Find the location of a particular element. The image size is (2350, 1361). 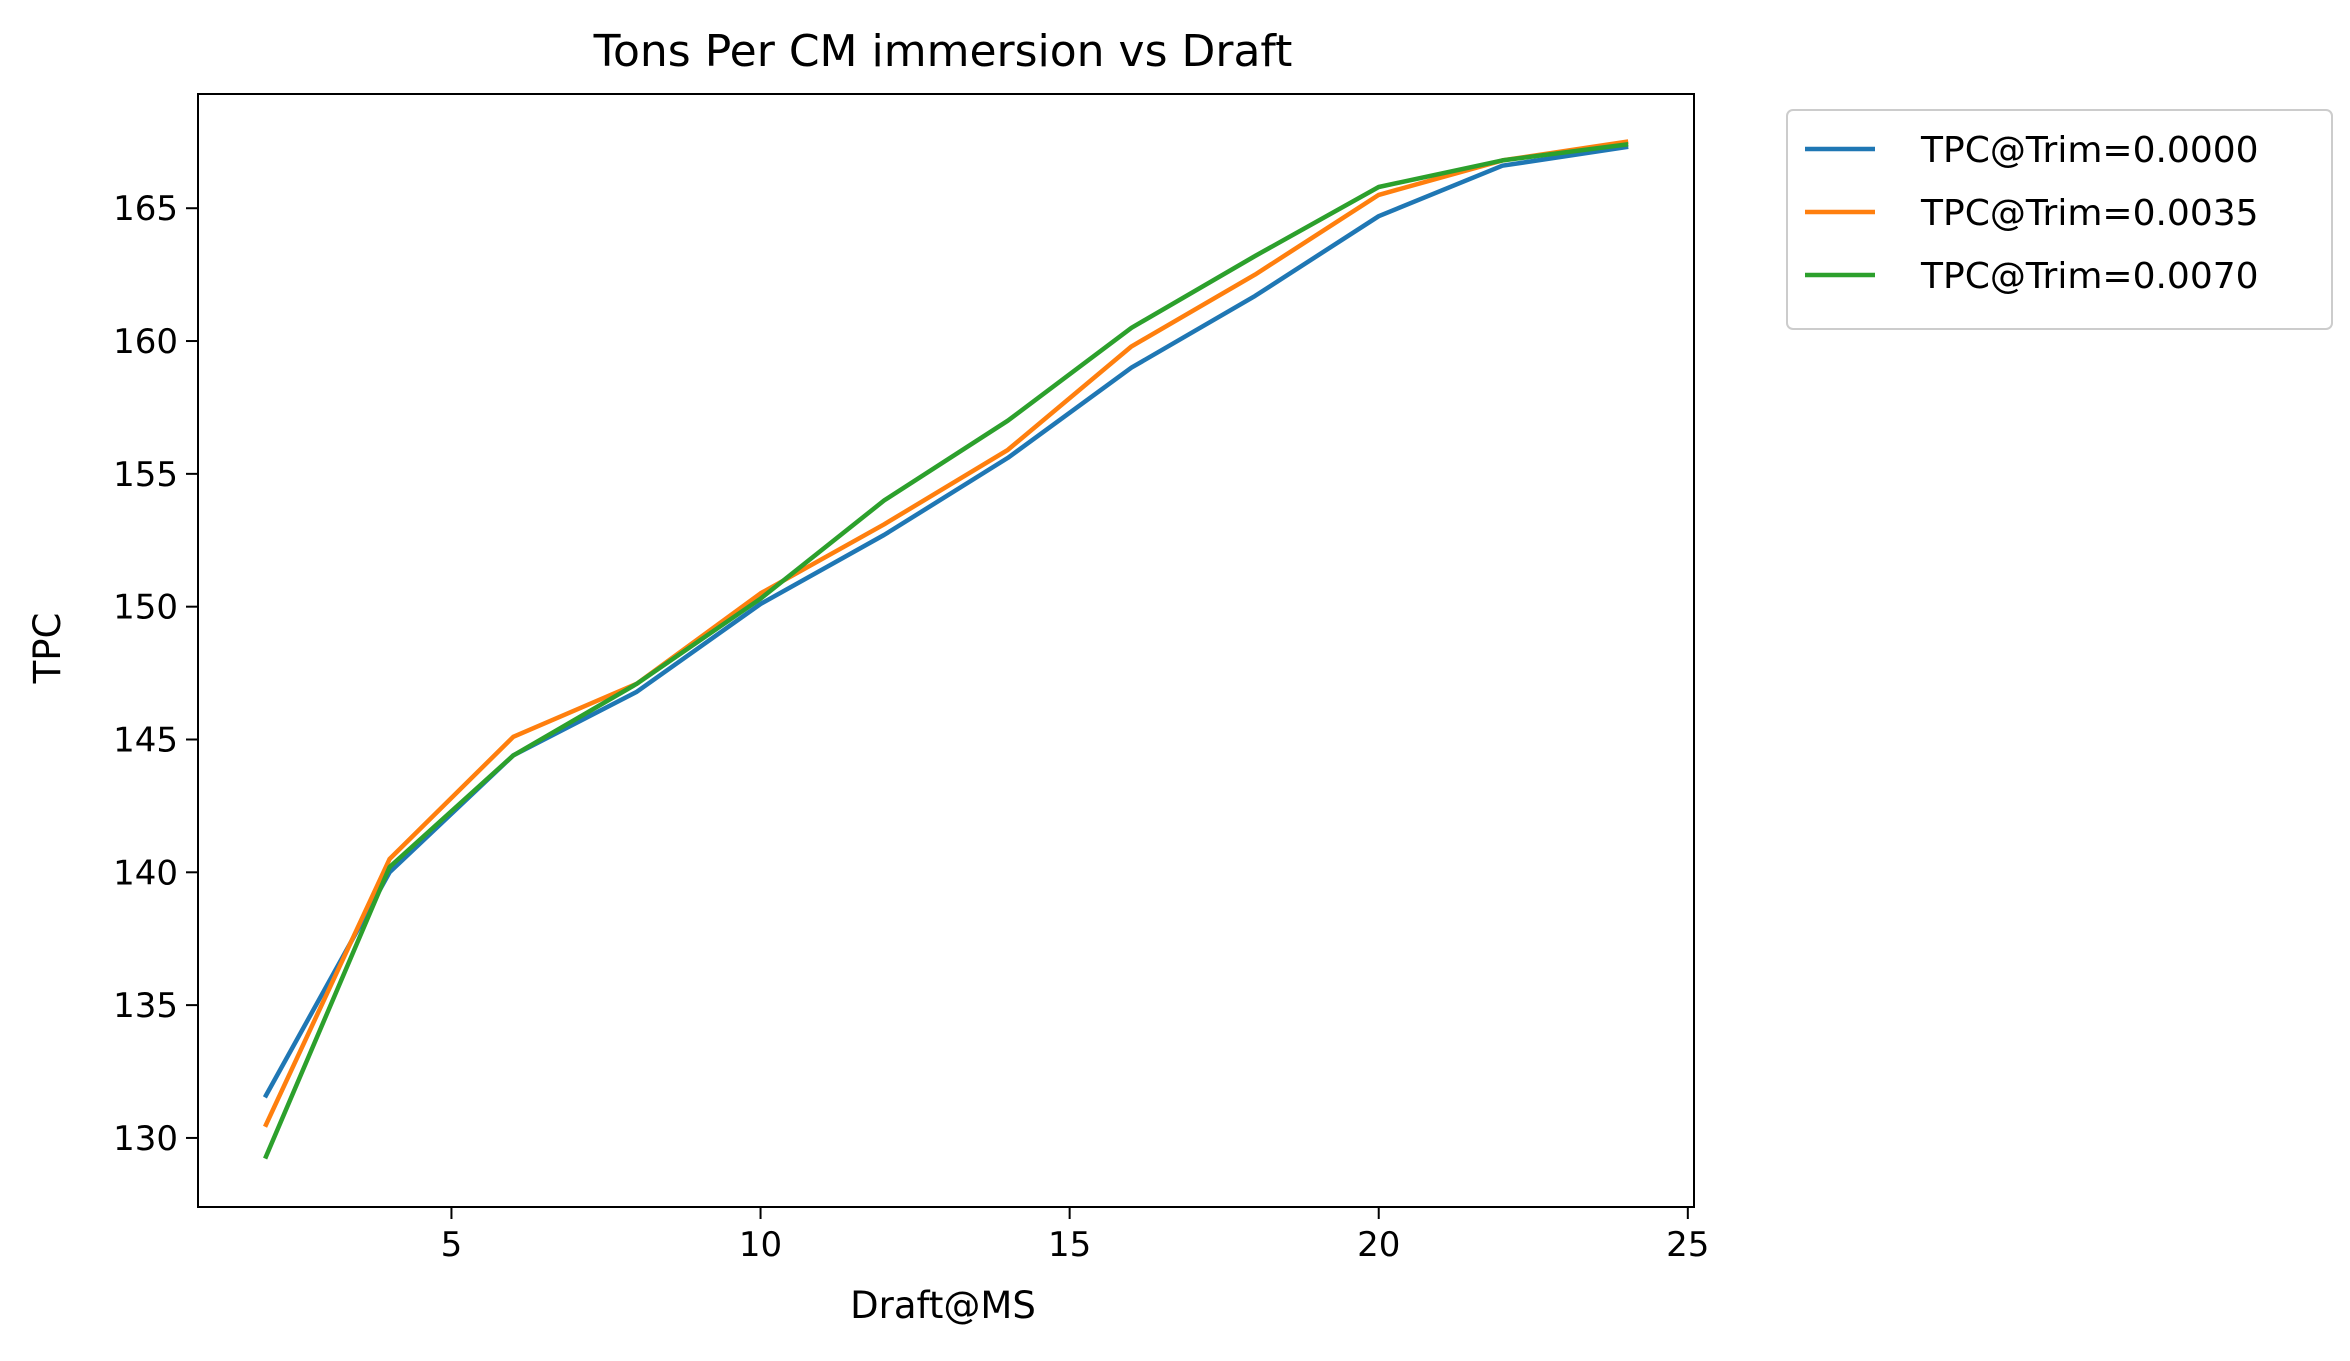

legend-label: TPC@Trim=0.0070 is located at coordinates (2089, 276).